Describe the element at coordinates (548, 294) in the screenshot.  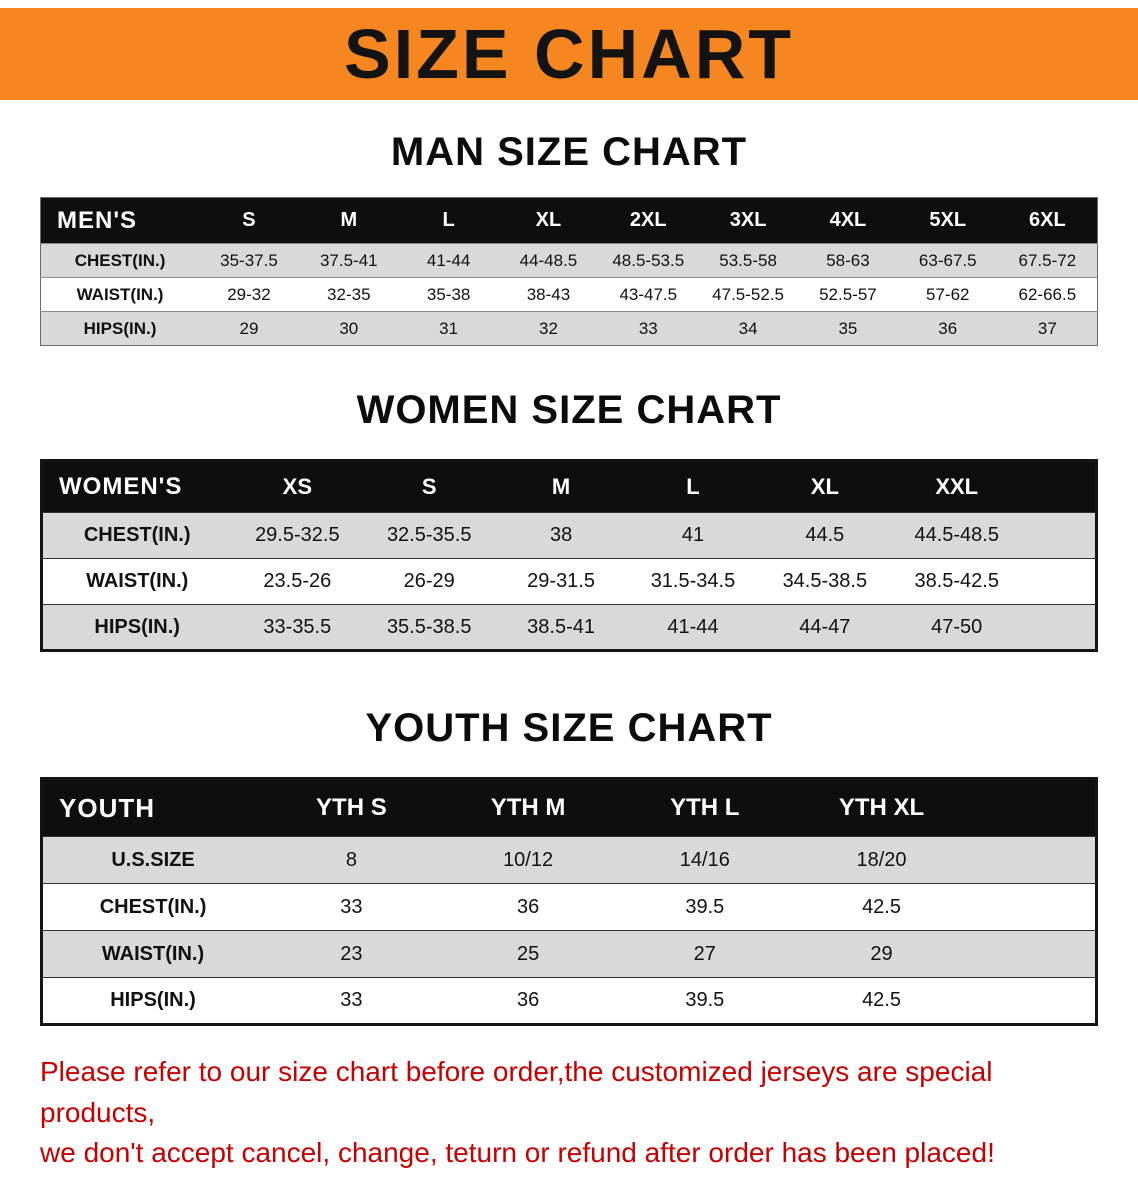
I see `value-cell: 38-43` at that location.